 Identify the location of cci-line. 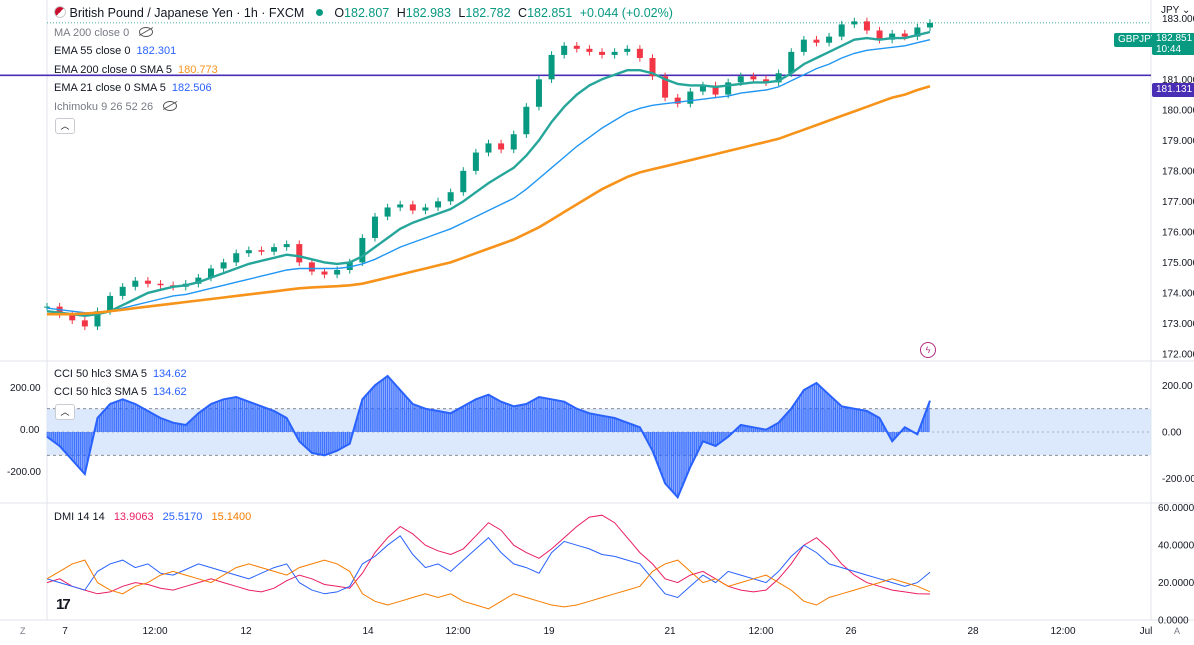
(488, 437).